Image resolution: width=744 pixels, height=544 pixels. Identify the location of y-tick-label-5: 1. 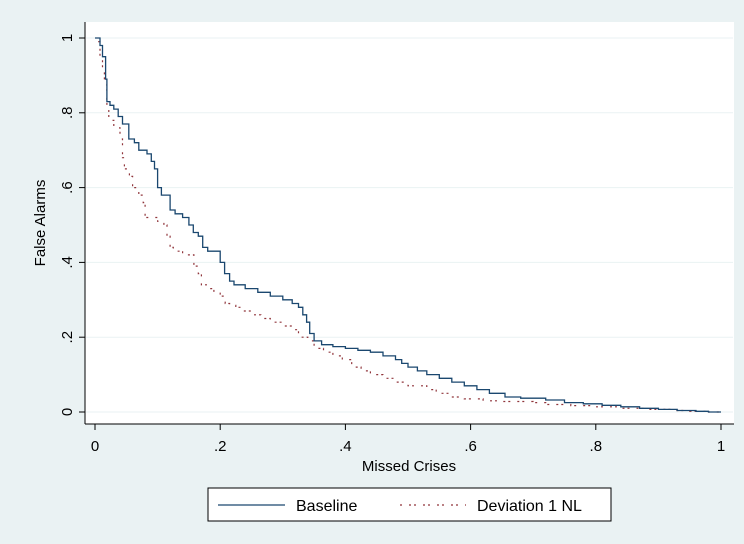
(67, 38).